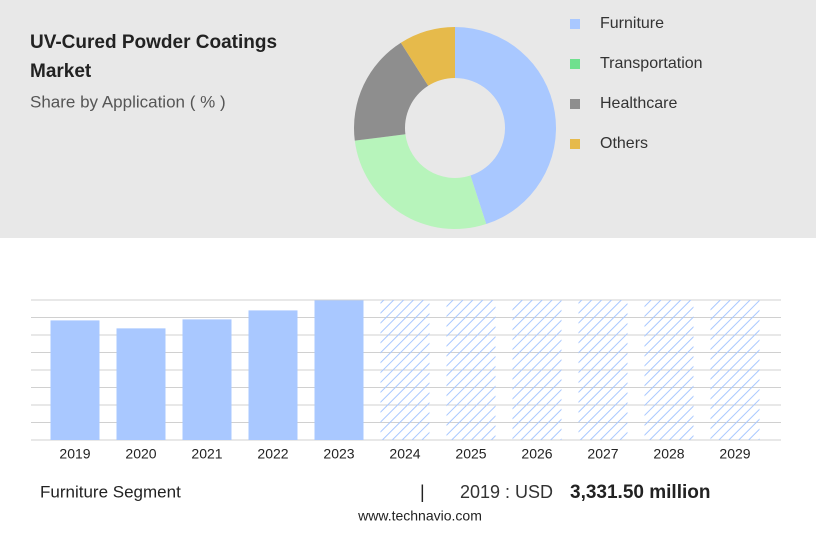 The height and width of the screenshot is (533, 816). Describe the element at coordinates (734, 454) in the screenshot. I see `x-tick-label: 2029` at that location.